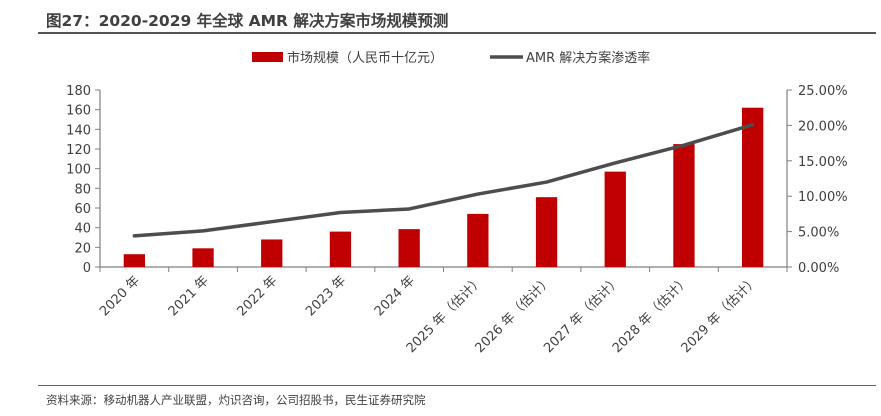  What do you see at coordinates (823, 126) in the screenshot?
I see `y-right-tick-label: 20.00%` at bounding box center [823, 126].